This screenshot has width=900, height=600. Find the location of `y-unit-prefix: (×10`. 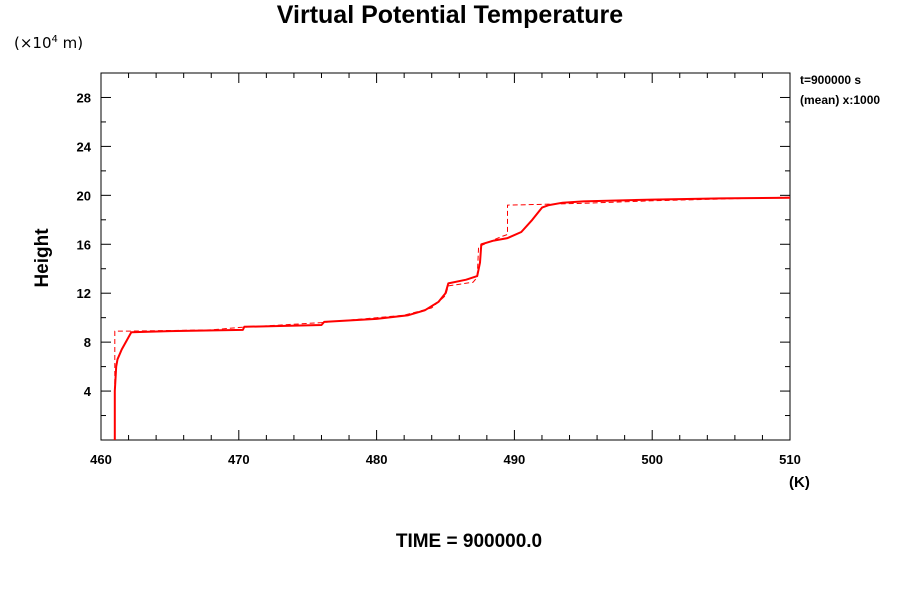

y-unit-prefix: (×10 is located at coordinates (33, 43).